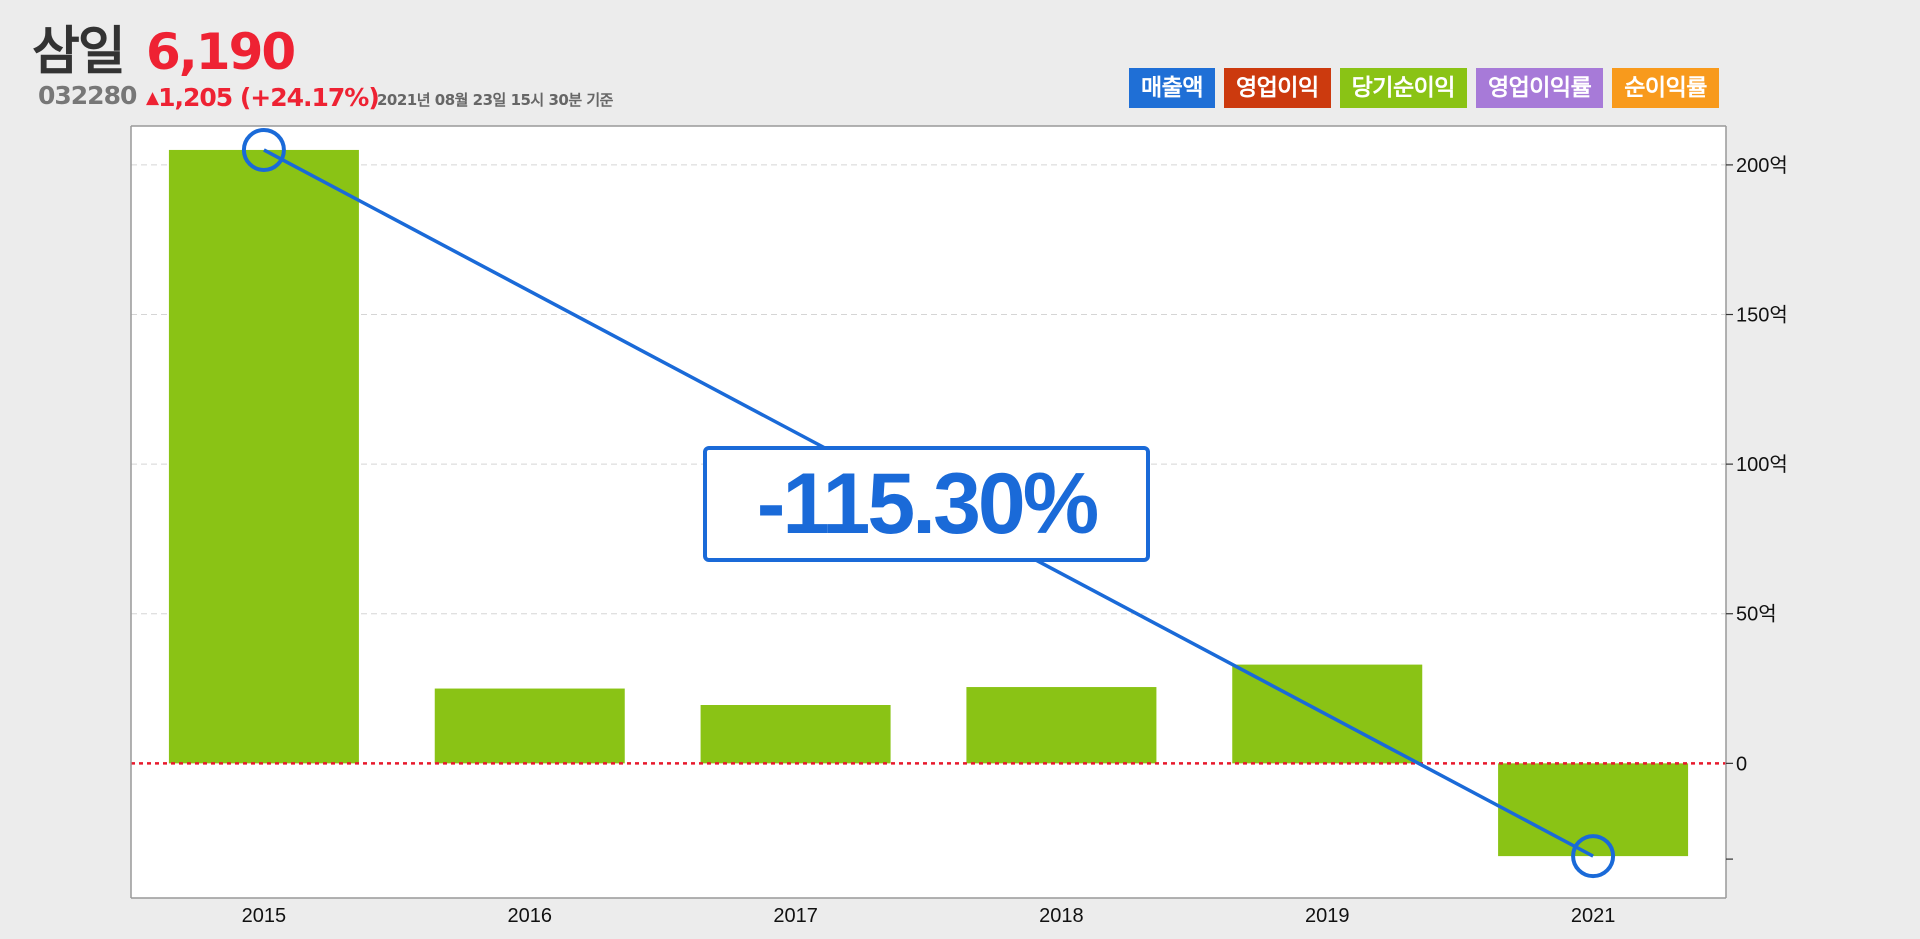 The width and height of the screenshot is (1920, 939). What do you see at coordinates (1741, 764) in the screenshot?
I see `y-tick-label: 0` at bounding box center [1741, 764].